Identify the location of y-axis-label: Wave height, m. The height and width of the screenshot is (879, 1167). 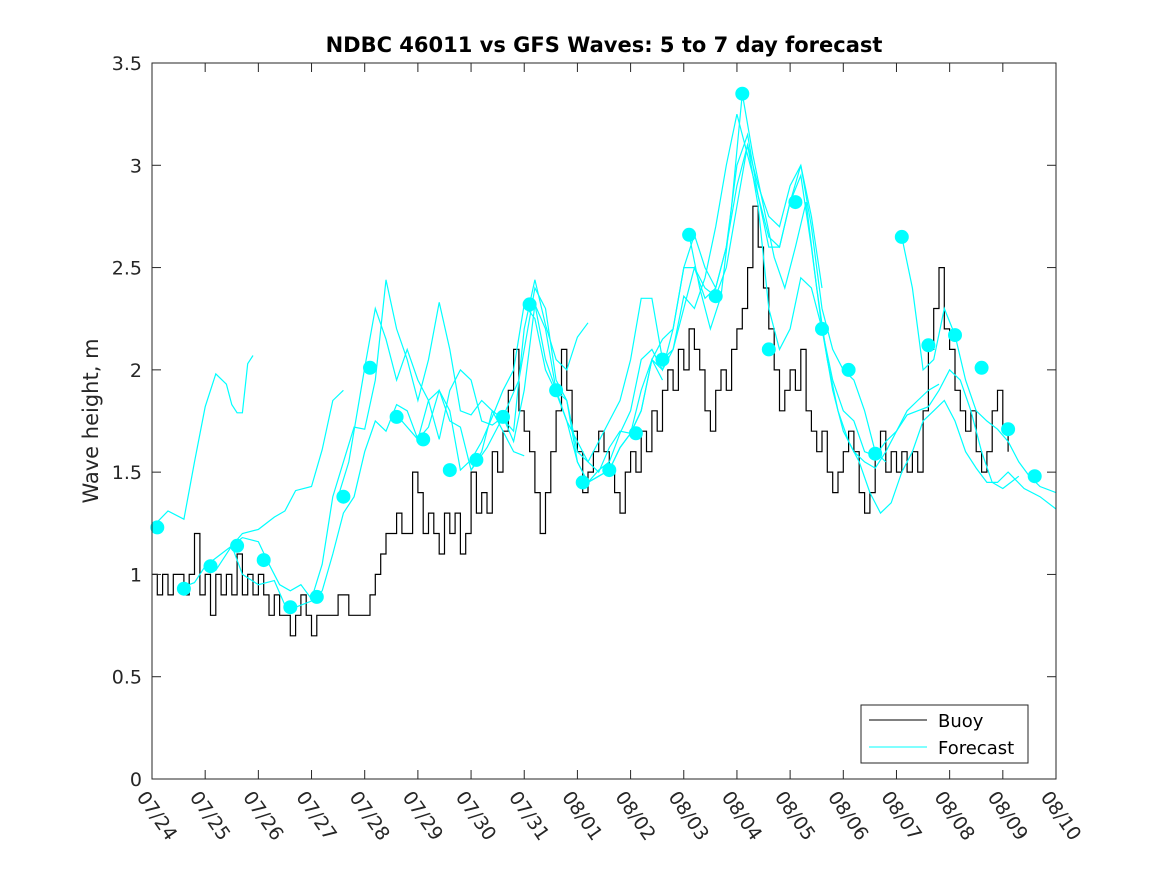
(91, 420).